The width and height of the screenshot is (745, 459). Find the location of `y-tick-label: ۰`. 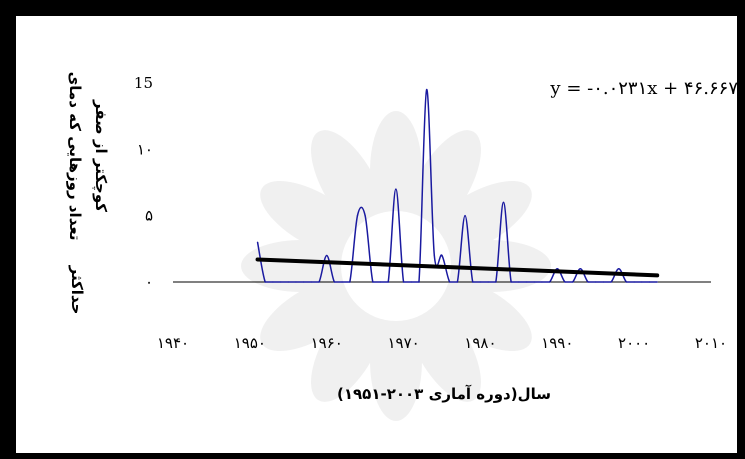

y-tick-label: ۰ is located at coordinates (149, 282).